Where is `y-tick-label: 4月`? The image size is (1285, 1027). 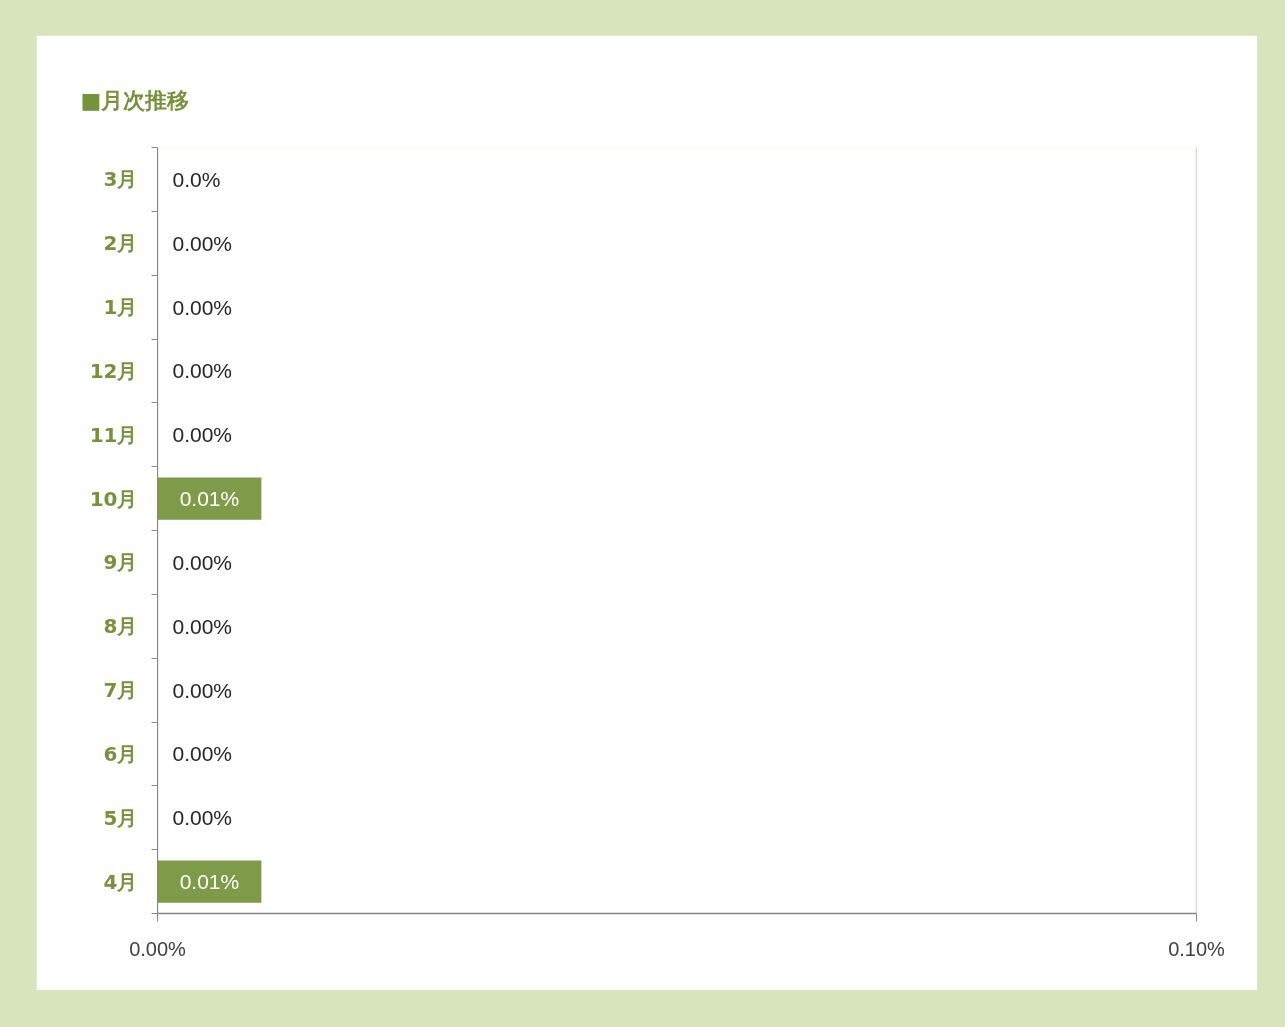 y-tick-label: 4月 is located at coordinates (120, 881).